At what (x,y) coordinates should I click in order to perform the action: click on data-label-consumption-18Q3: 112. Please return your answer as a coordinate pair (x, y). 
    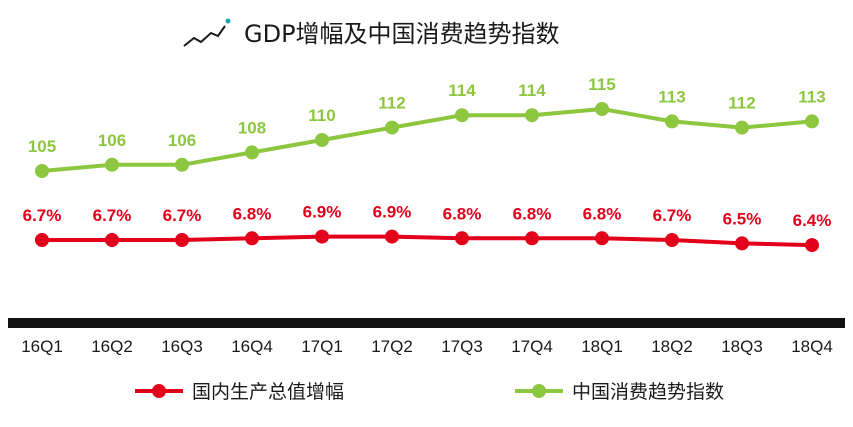
    Looking at the image, I should click on (741, 103).